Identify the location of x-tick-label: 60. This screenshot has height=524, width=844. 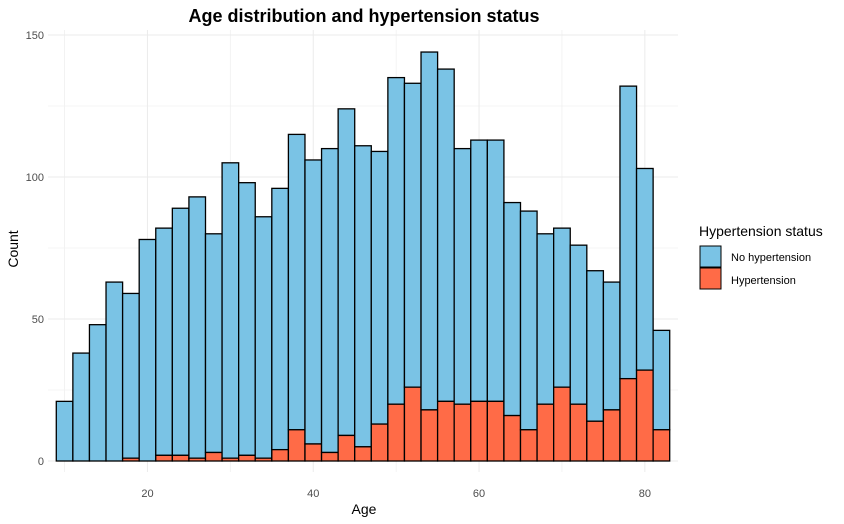
(479, 494).